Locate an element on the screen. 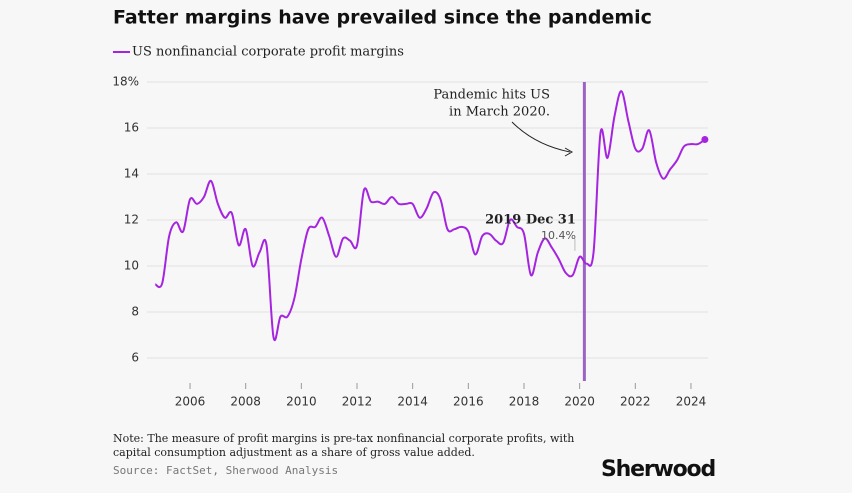  event-label: Pandemic hits US is located at coordinates (491, 95).